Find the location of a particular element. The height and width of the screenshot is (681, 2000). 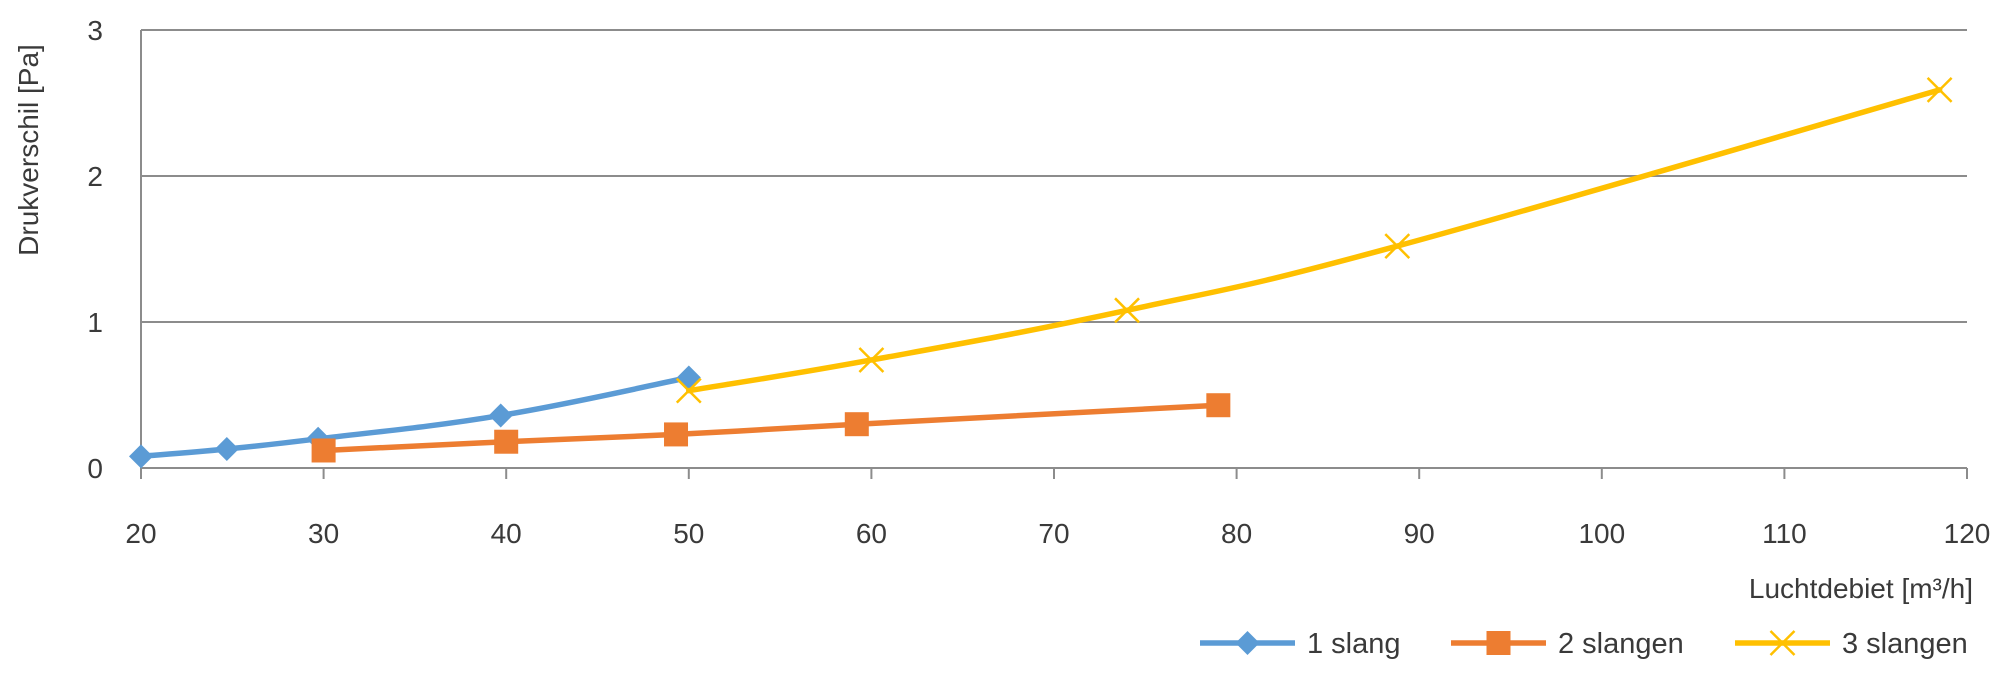

x-tick-label: 100 is located at coordinates (1601, 533).